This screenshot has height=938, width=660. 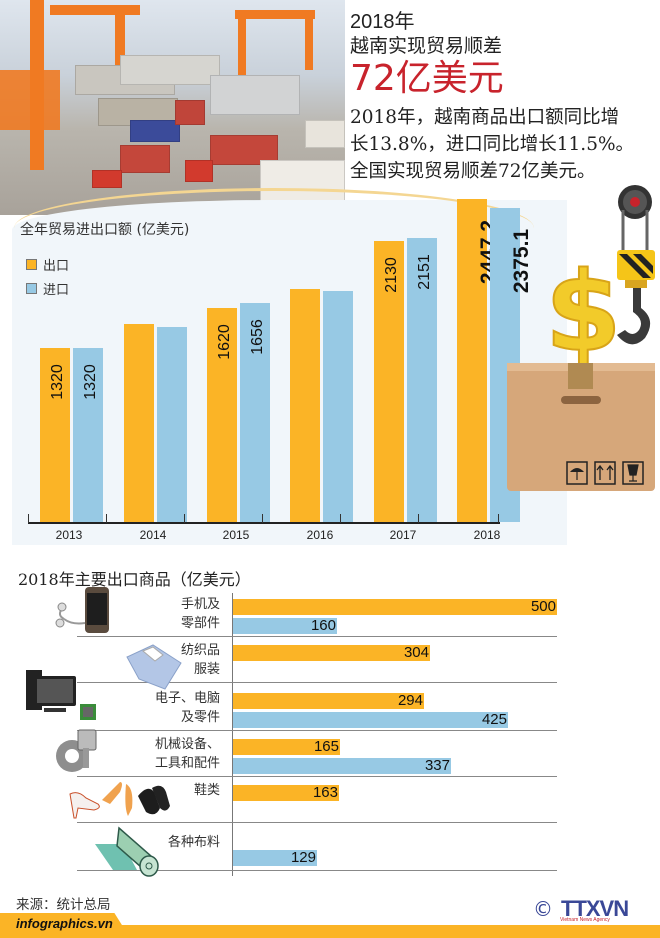 I want to click on legend-item-export: 出口, so click(x=47, y=264).